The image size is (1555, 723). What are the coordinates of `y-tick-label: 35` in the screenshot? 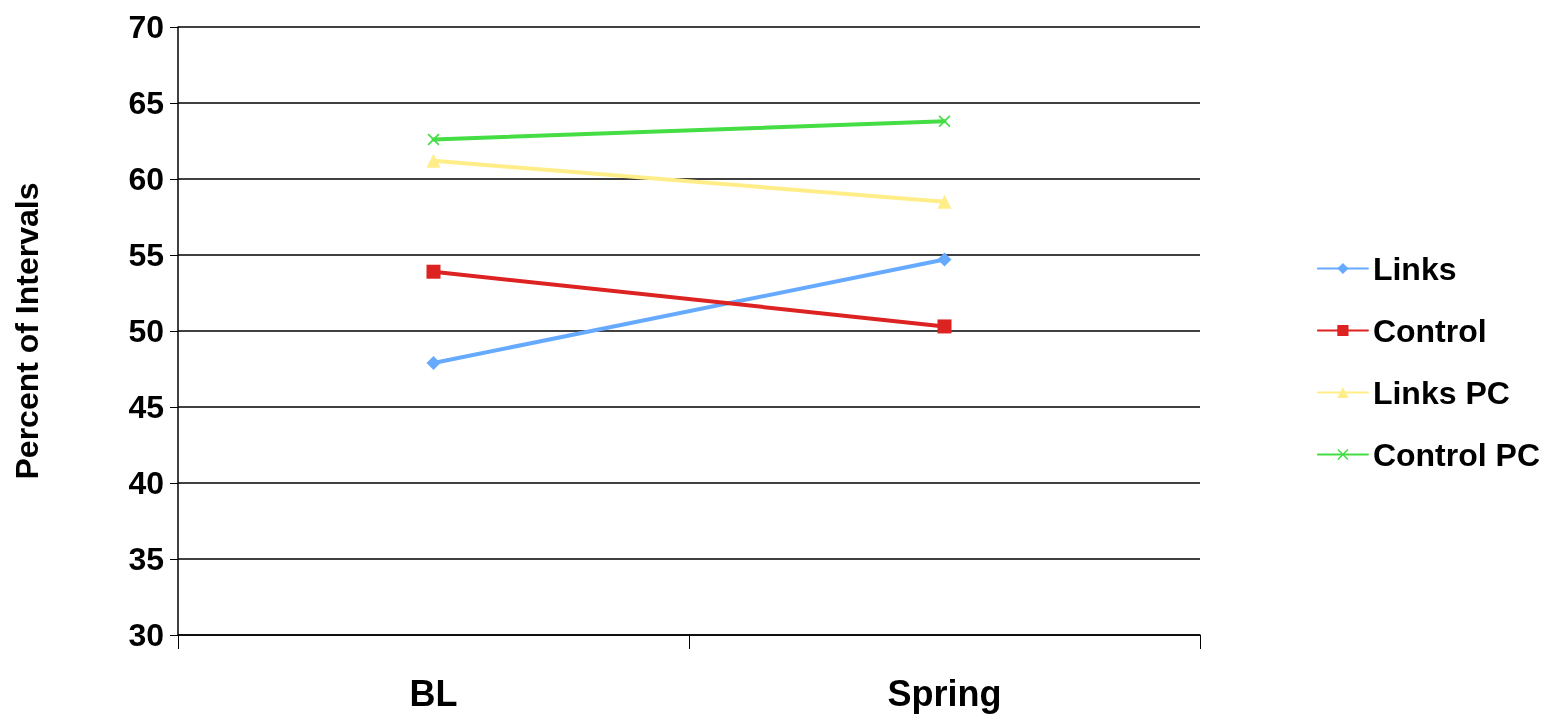 It's located at (146, 559).